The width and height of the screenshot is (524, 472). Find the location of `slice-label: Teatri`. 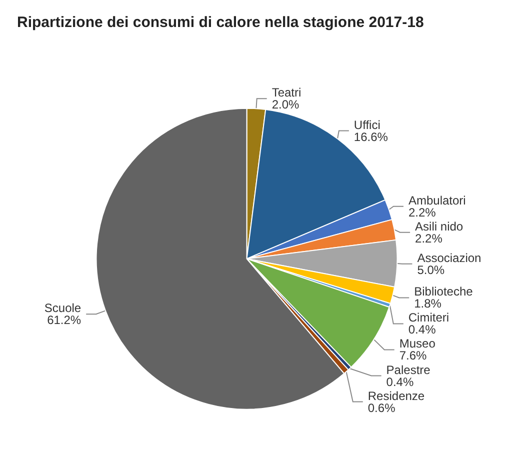

slice-label: Teatri is located at coordinates (287, 93).